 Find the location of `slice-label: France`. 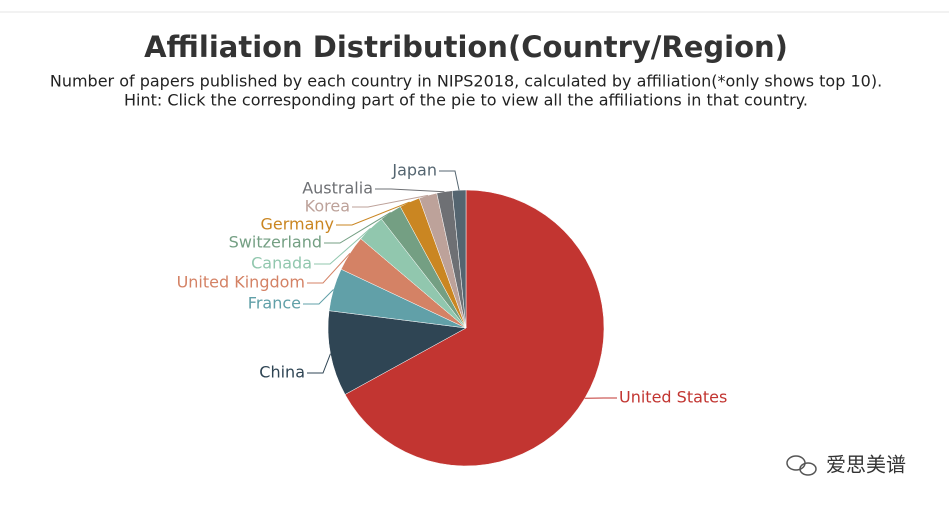

slice-label: France is located at coordinates (274, 303).